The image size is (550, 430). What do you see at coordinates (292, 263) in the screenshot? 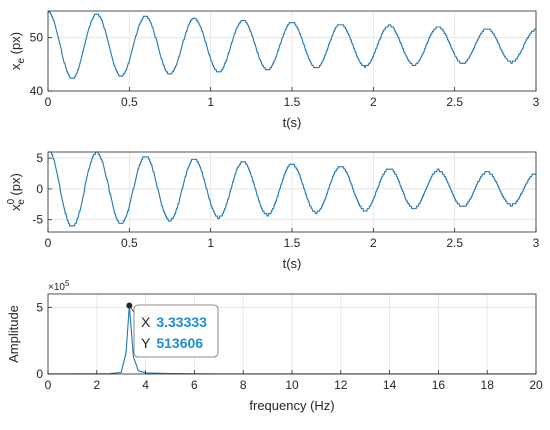
I see `panel-2-xlabel: t(s)` at bounding box center [292, 263].